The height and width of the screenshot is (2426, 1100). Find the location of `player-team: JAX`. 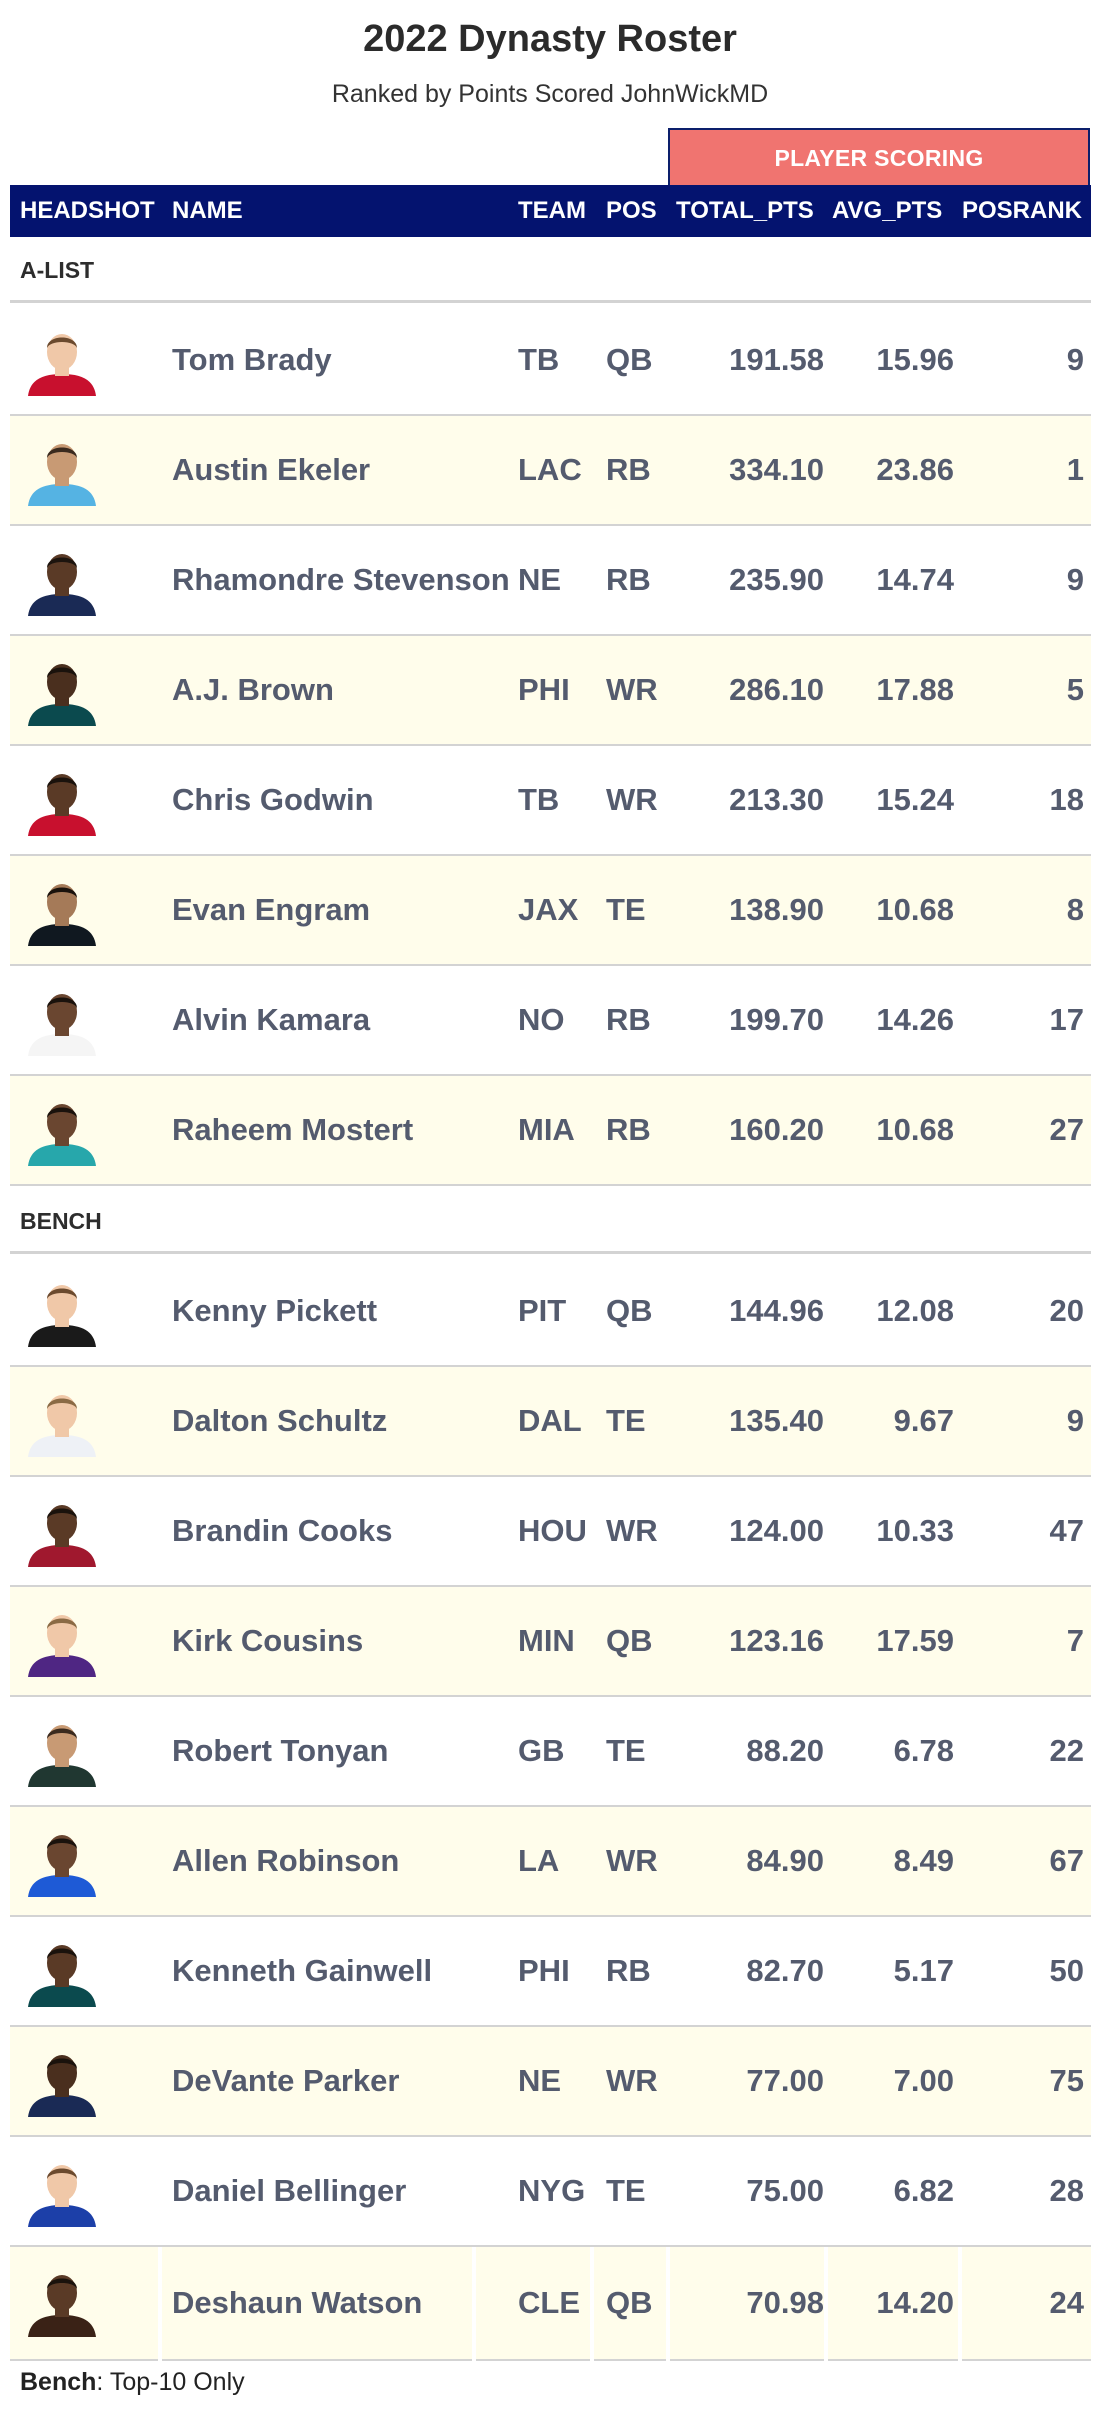

player-team: JAX is located at coordinates (548, 909).